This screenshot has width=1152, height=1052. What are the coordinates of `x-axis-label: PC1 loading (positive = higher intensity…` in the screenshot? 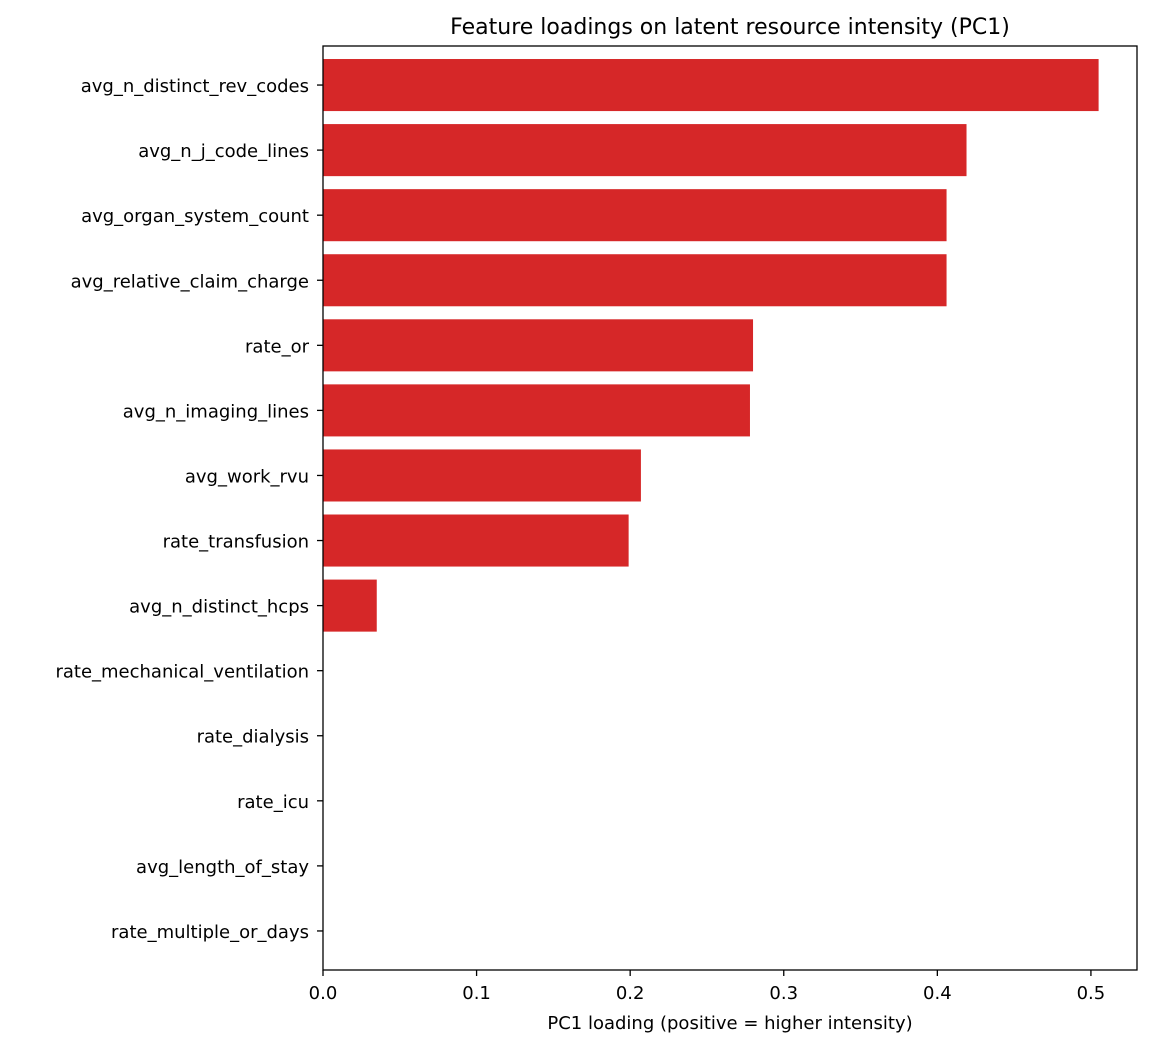 It's located at (729, 1023).